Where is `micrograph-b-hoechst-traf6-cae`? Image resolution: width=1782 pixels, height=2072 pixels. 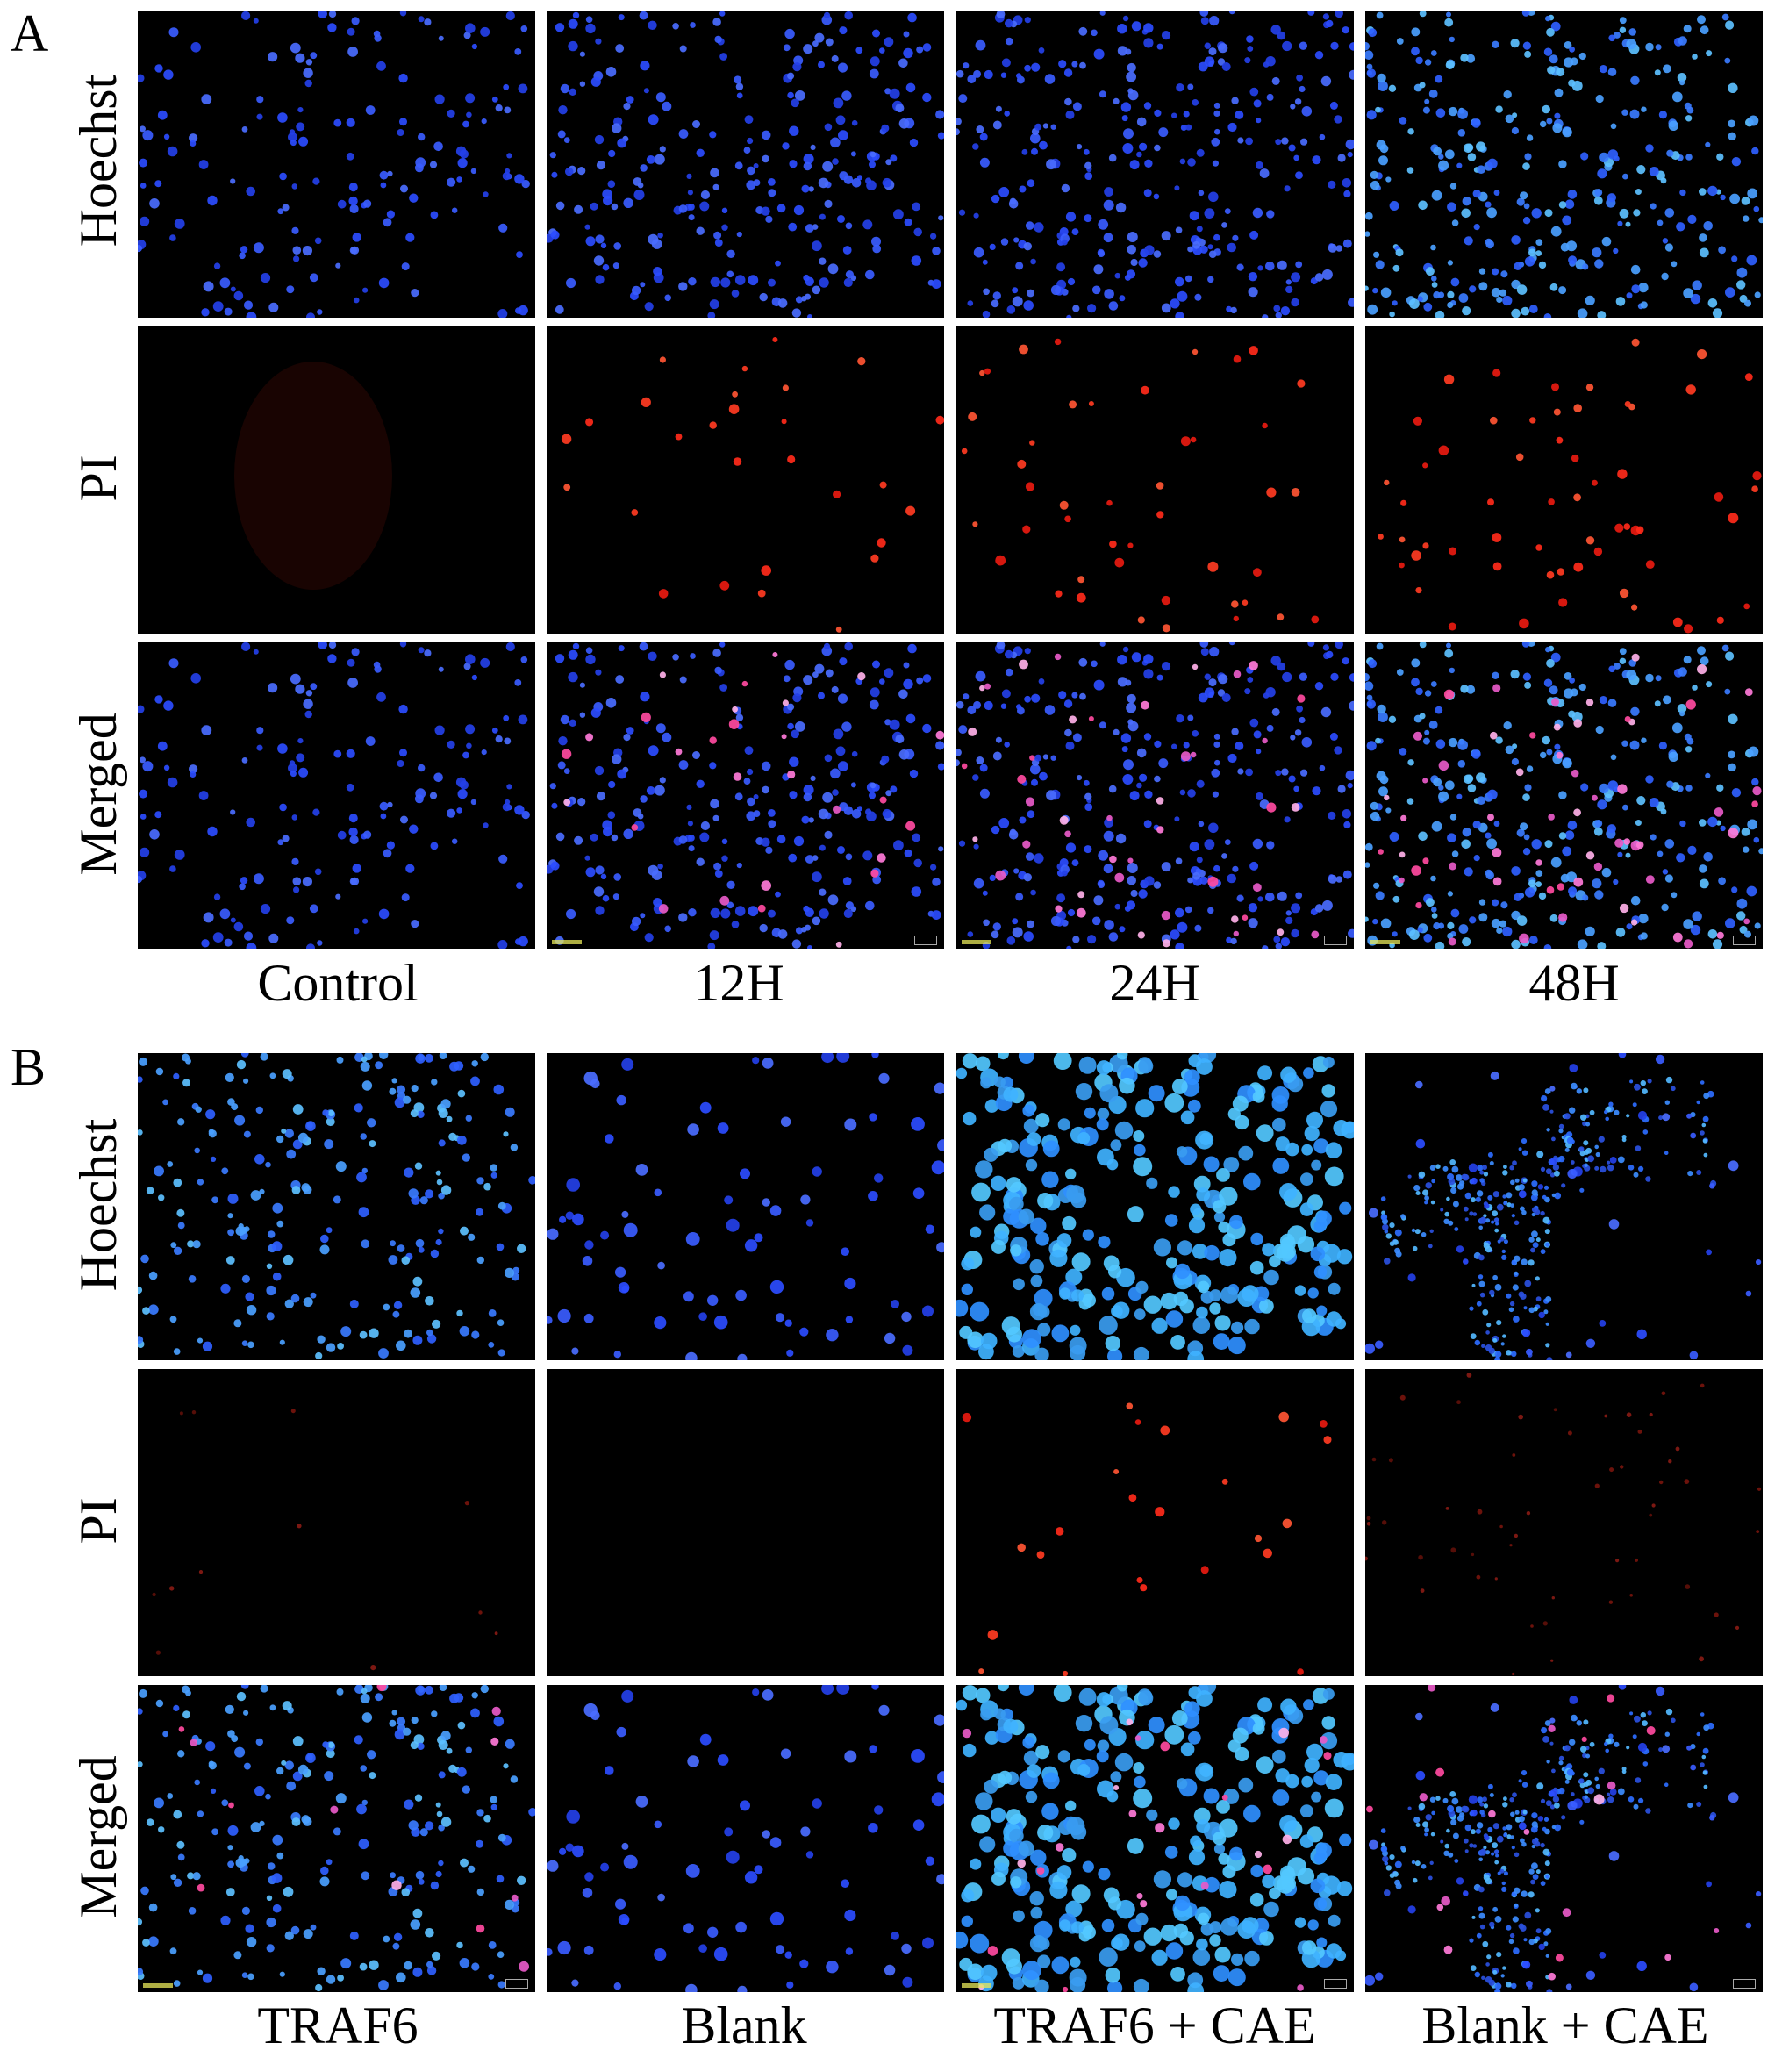 micrograph-b-hoechst-traf6-cae is located at coordinates (1155, 1206).